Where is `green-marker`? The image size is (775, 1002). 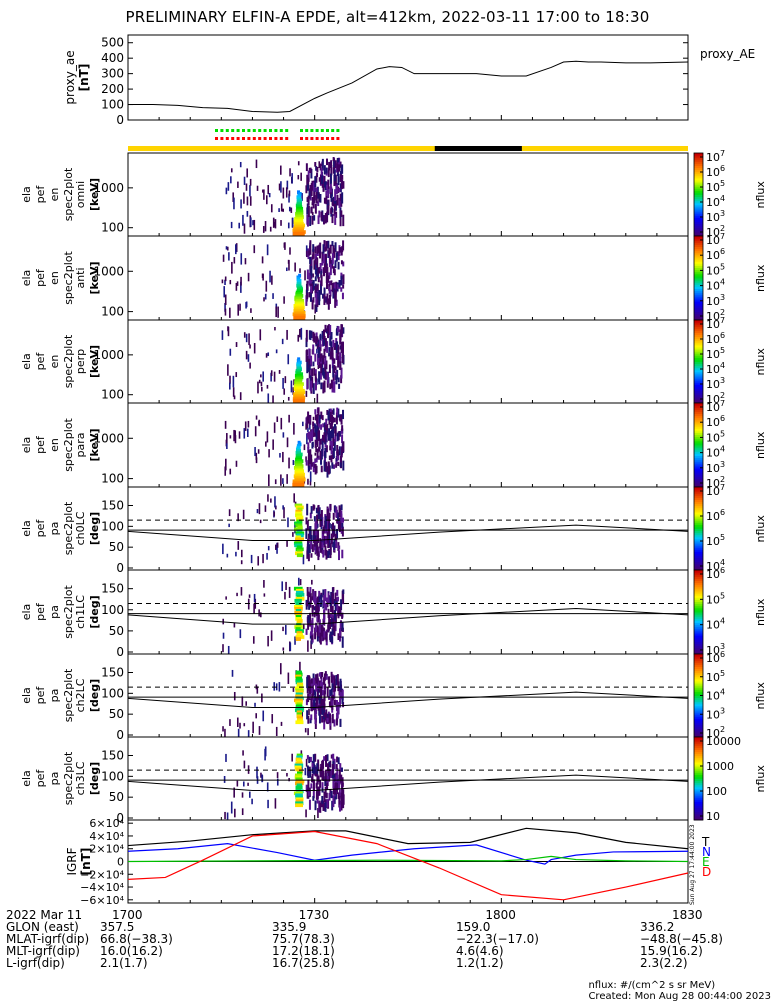
green-marker is located at coordinates (322, 130).